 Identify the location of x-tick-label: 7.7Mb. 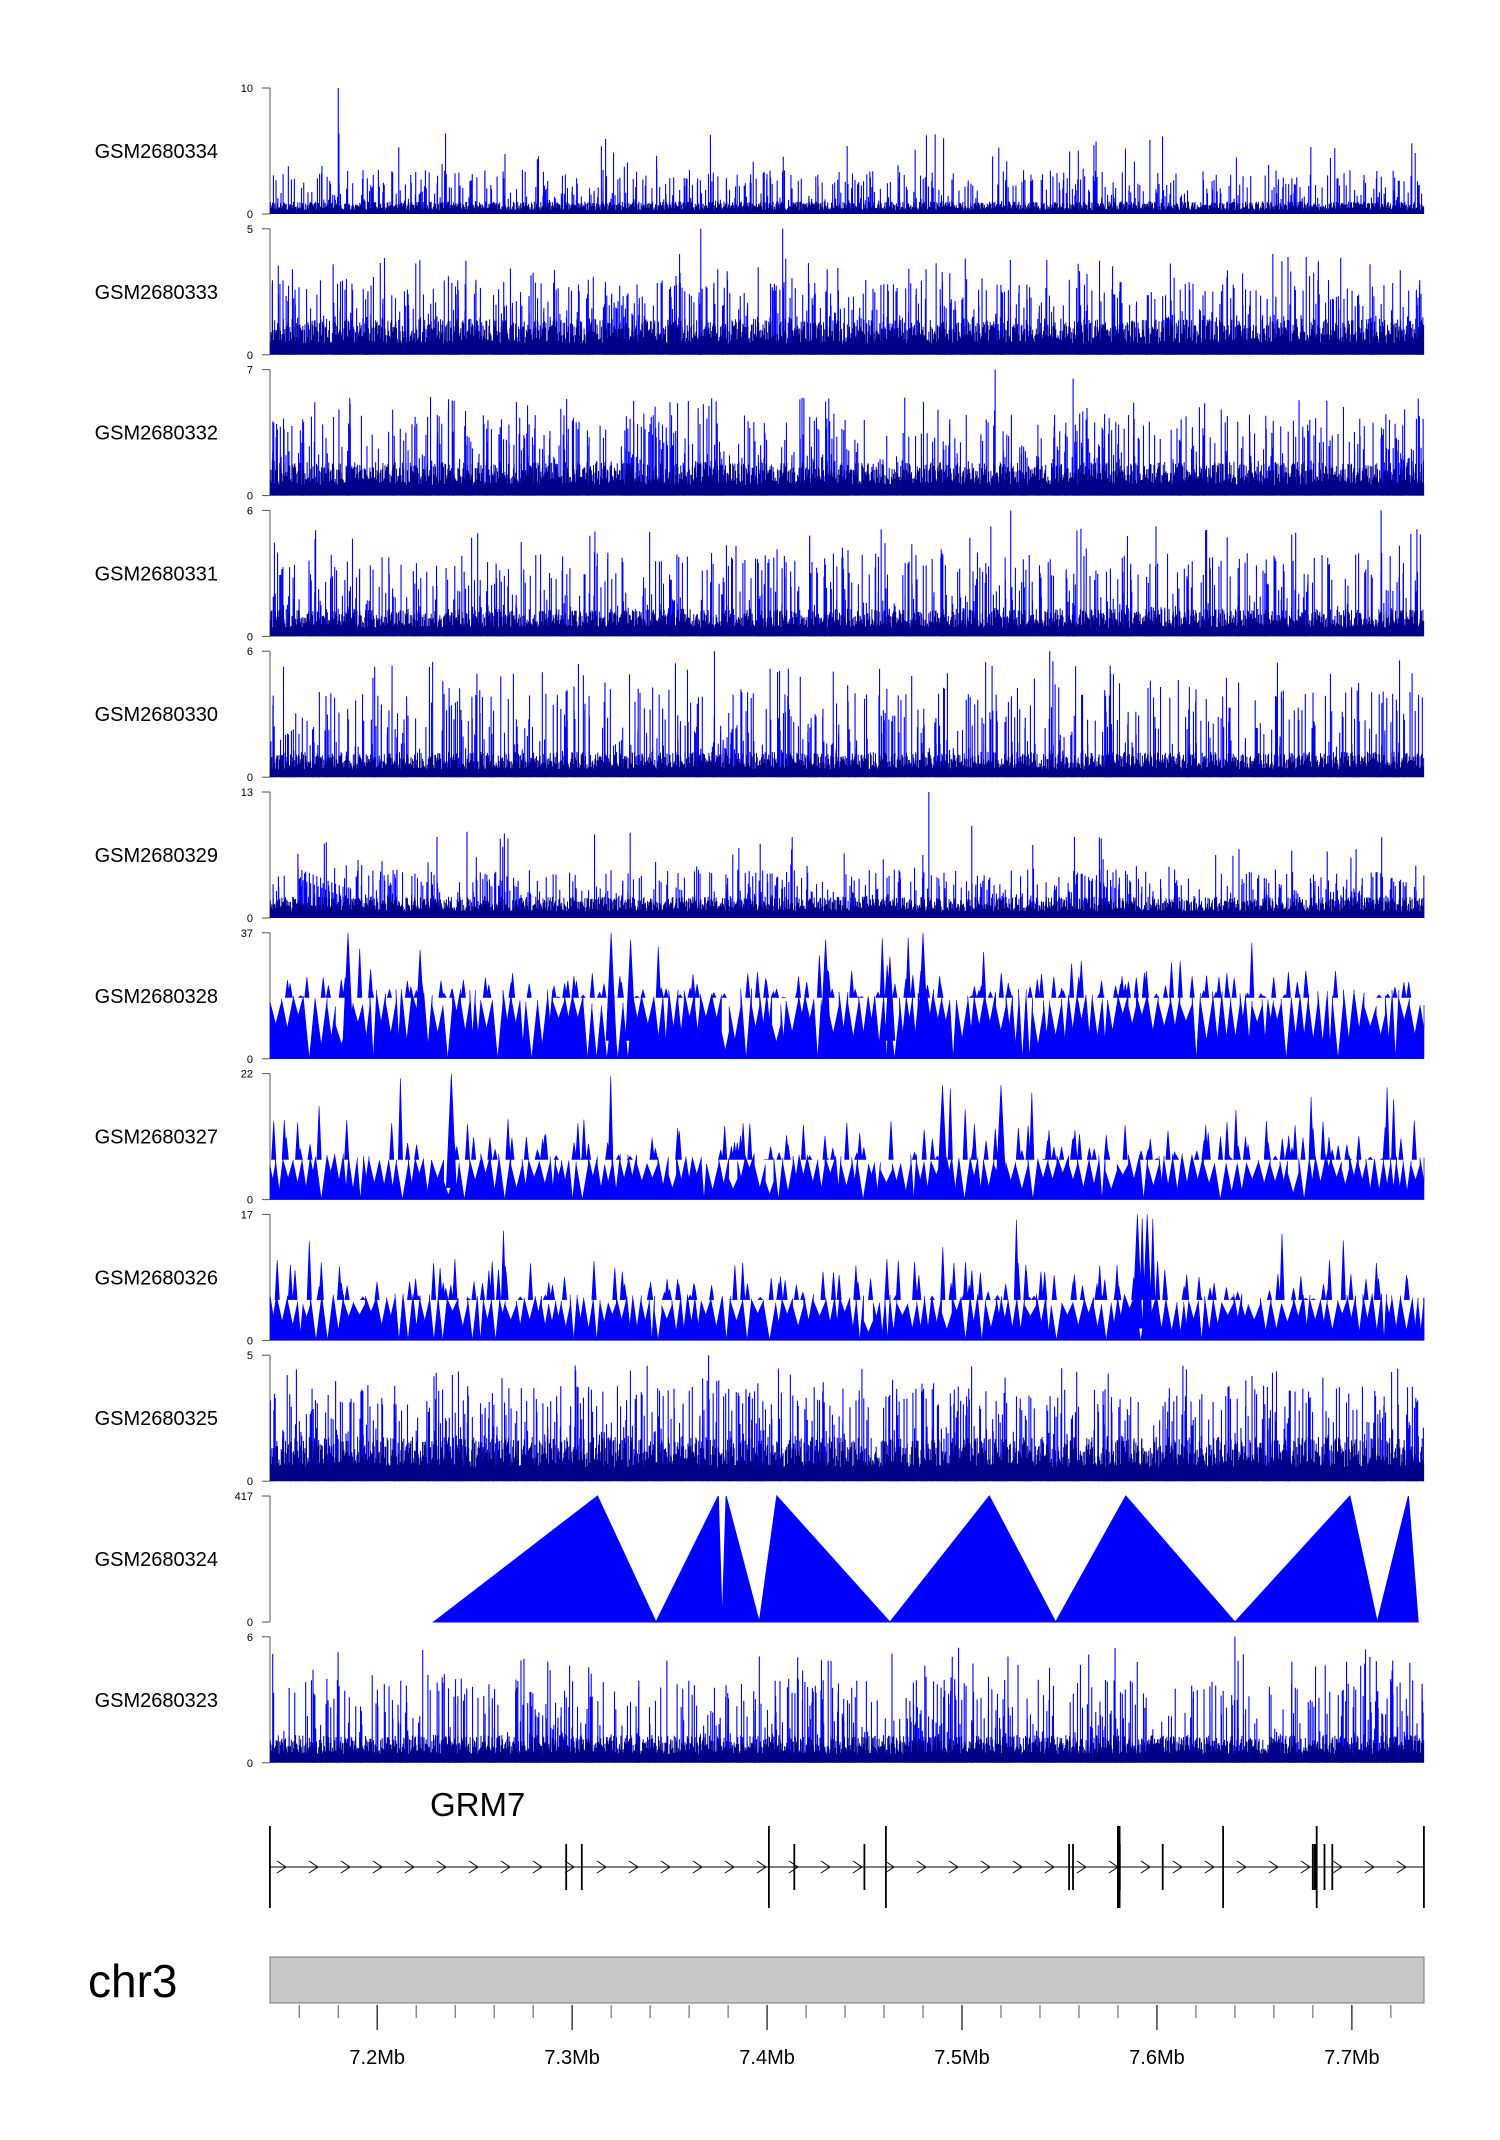
(1352, 2058).